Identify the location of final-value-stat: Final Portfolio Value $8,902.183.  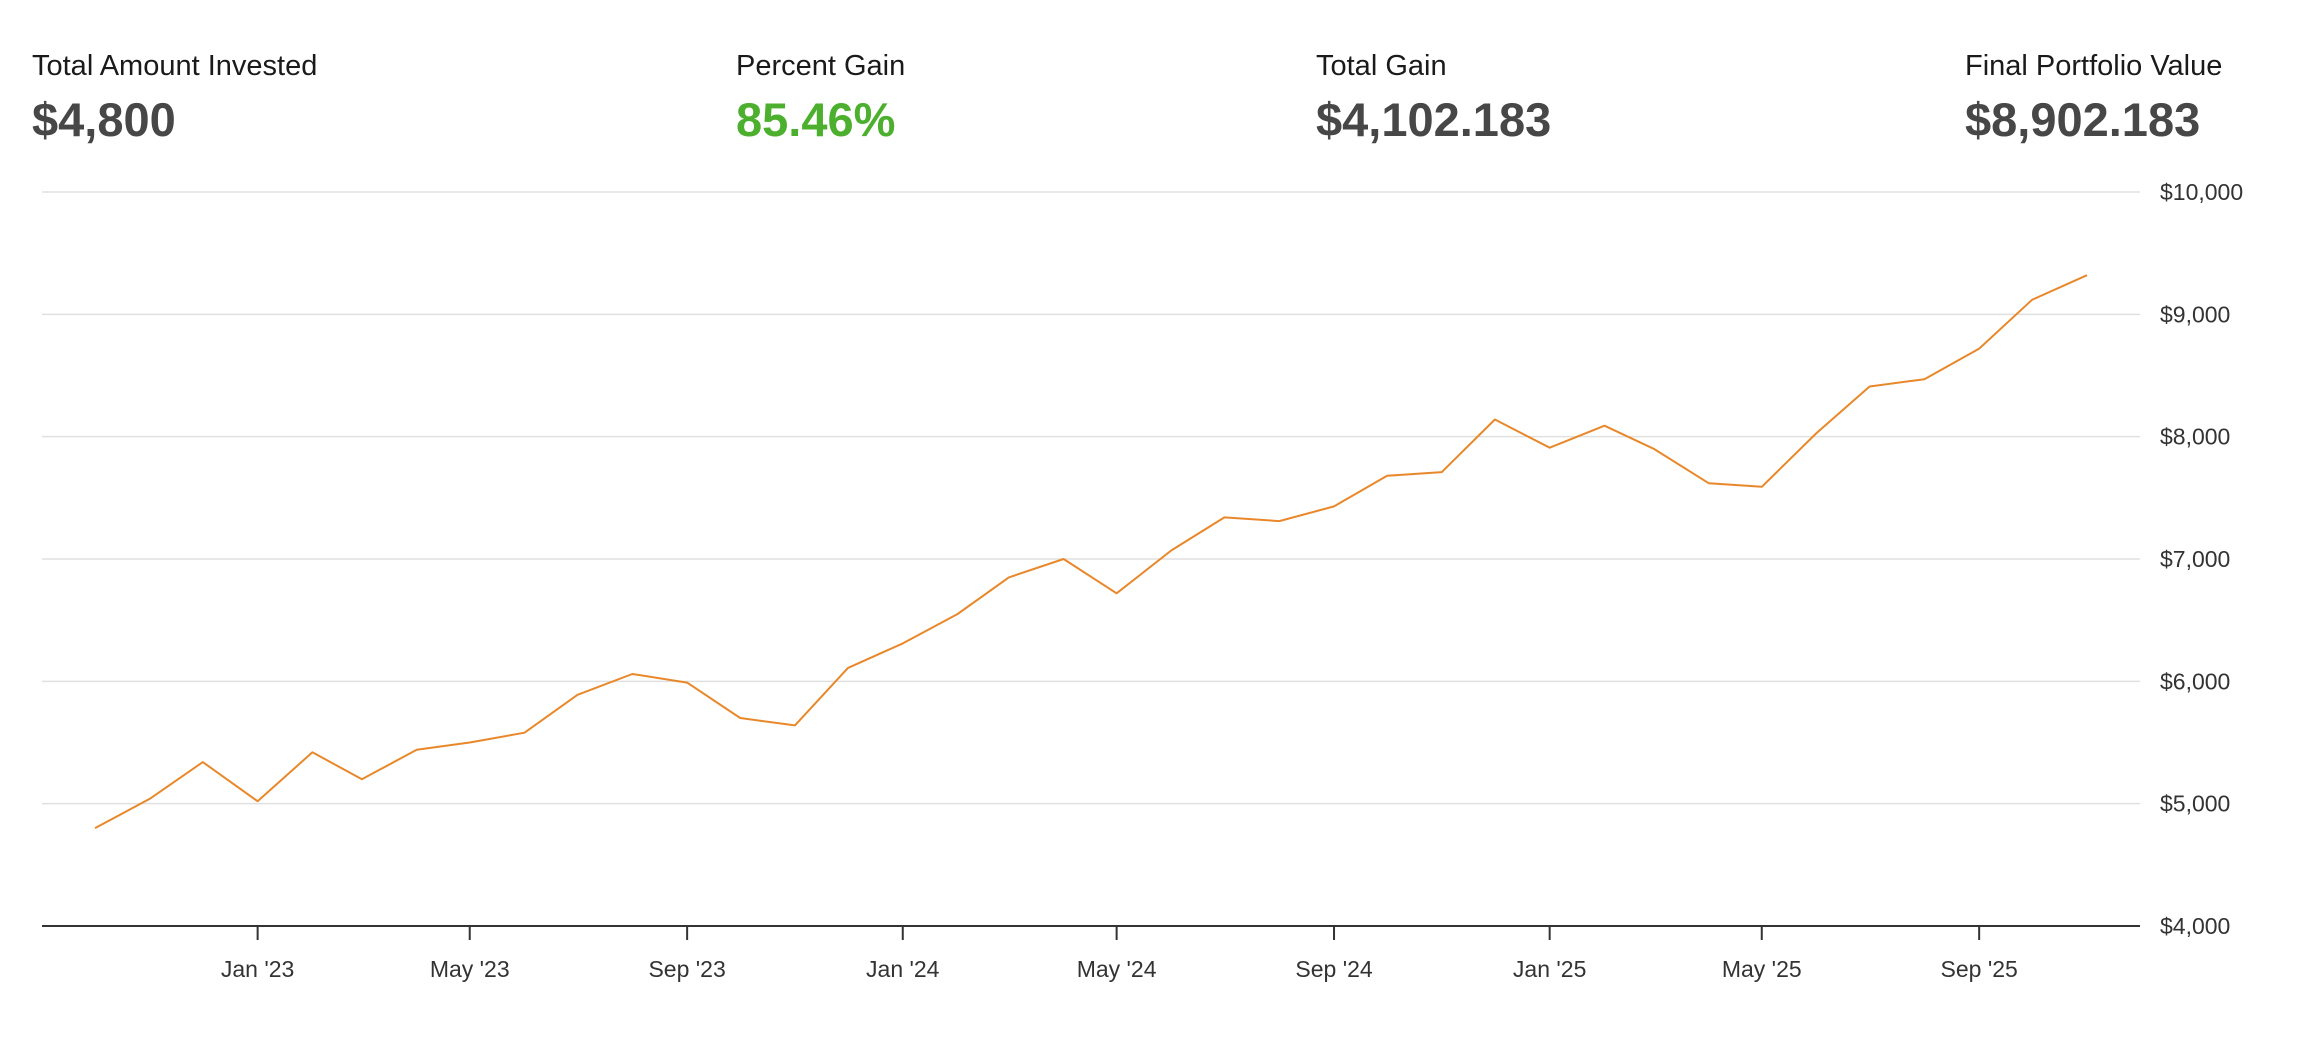
(2093, 98).